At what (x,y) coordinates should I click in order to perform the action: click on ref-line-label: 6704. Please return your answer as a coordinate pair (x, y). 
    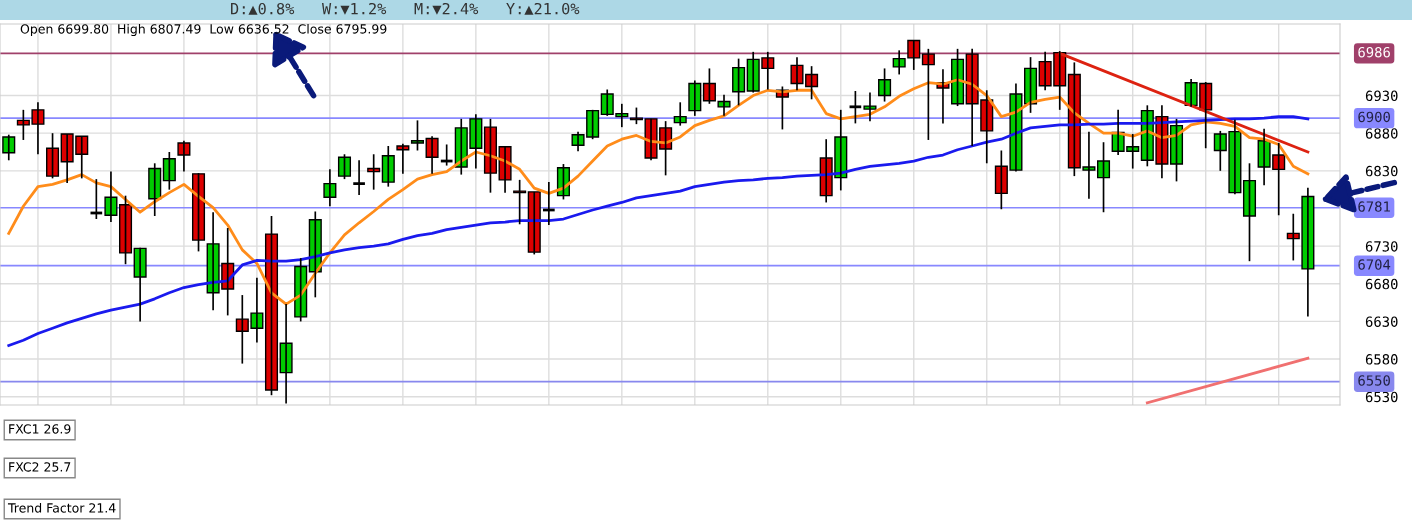
    Looking at the image, I should click on (1374, 264).